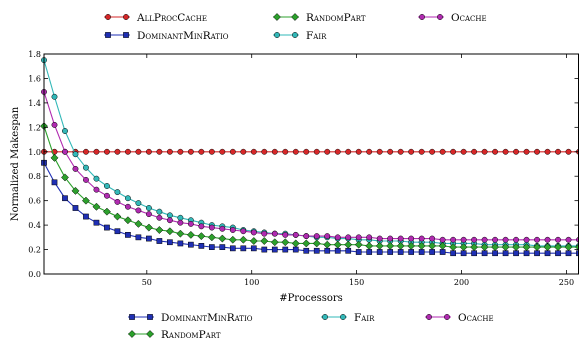 Image resolution: width=579 pixels, height=341 pixels. What do you see at coordinates (34, 127) in the screenshot?
I see `y-tick-label: 1.2` at bounding box center [34, 127].